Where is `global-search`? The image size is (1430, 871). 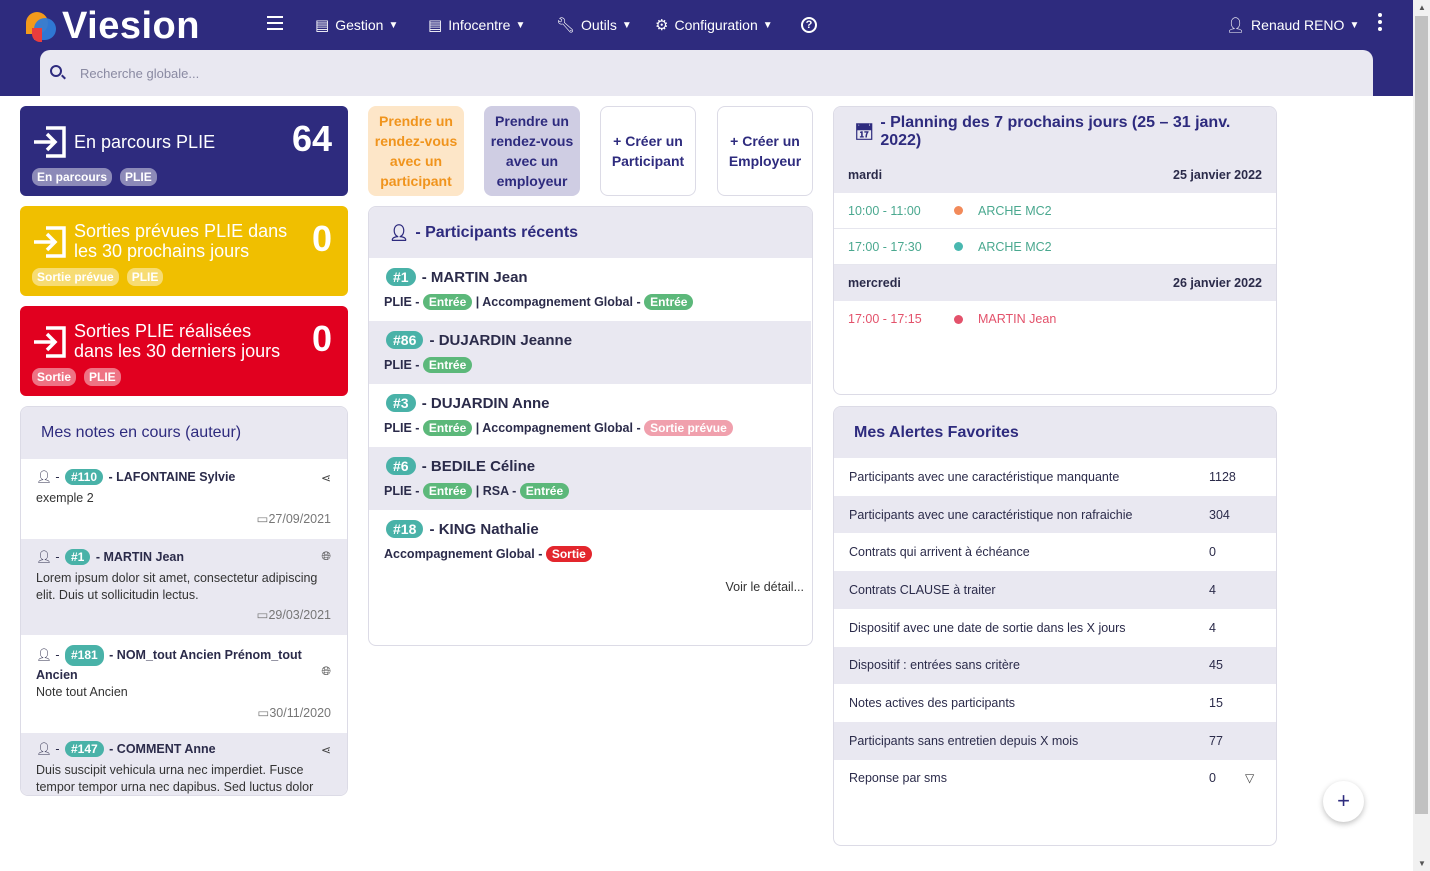
global-search is located at coordinates (706, 73).